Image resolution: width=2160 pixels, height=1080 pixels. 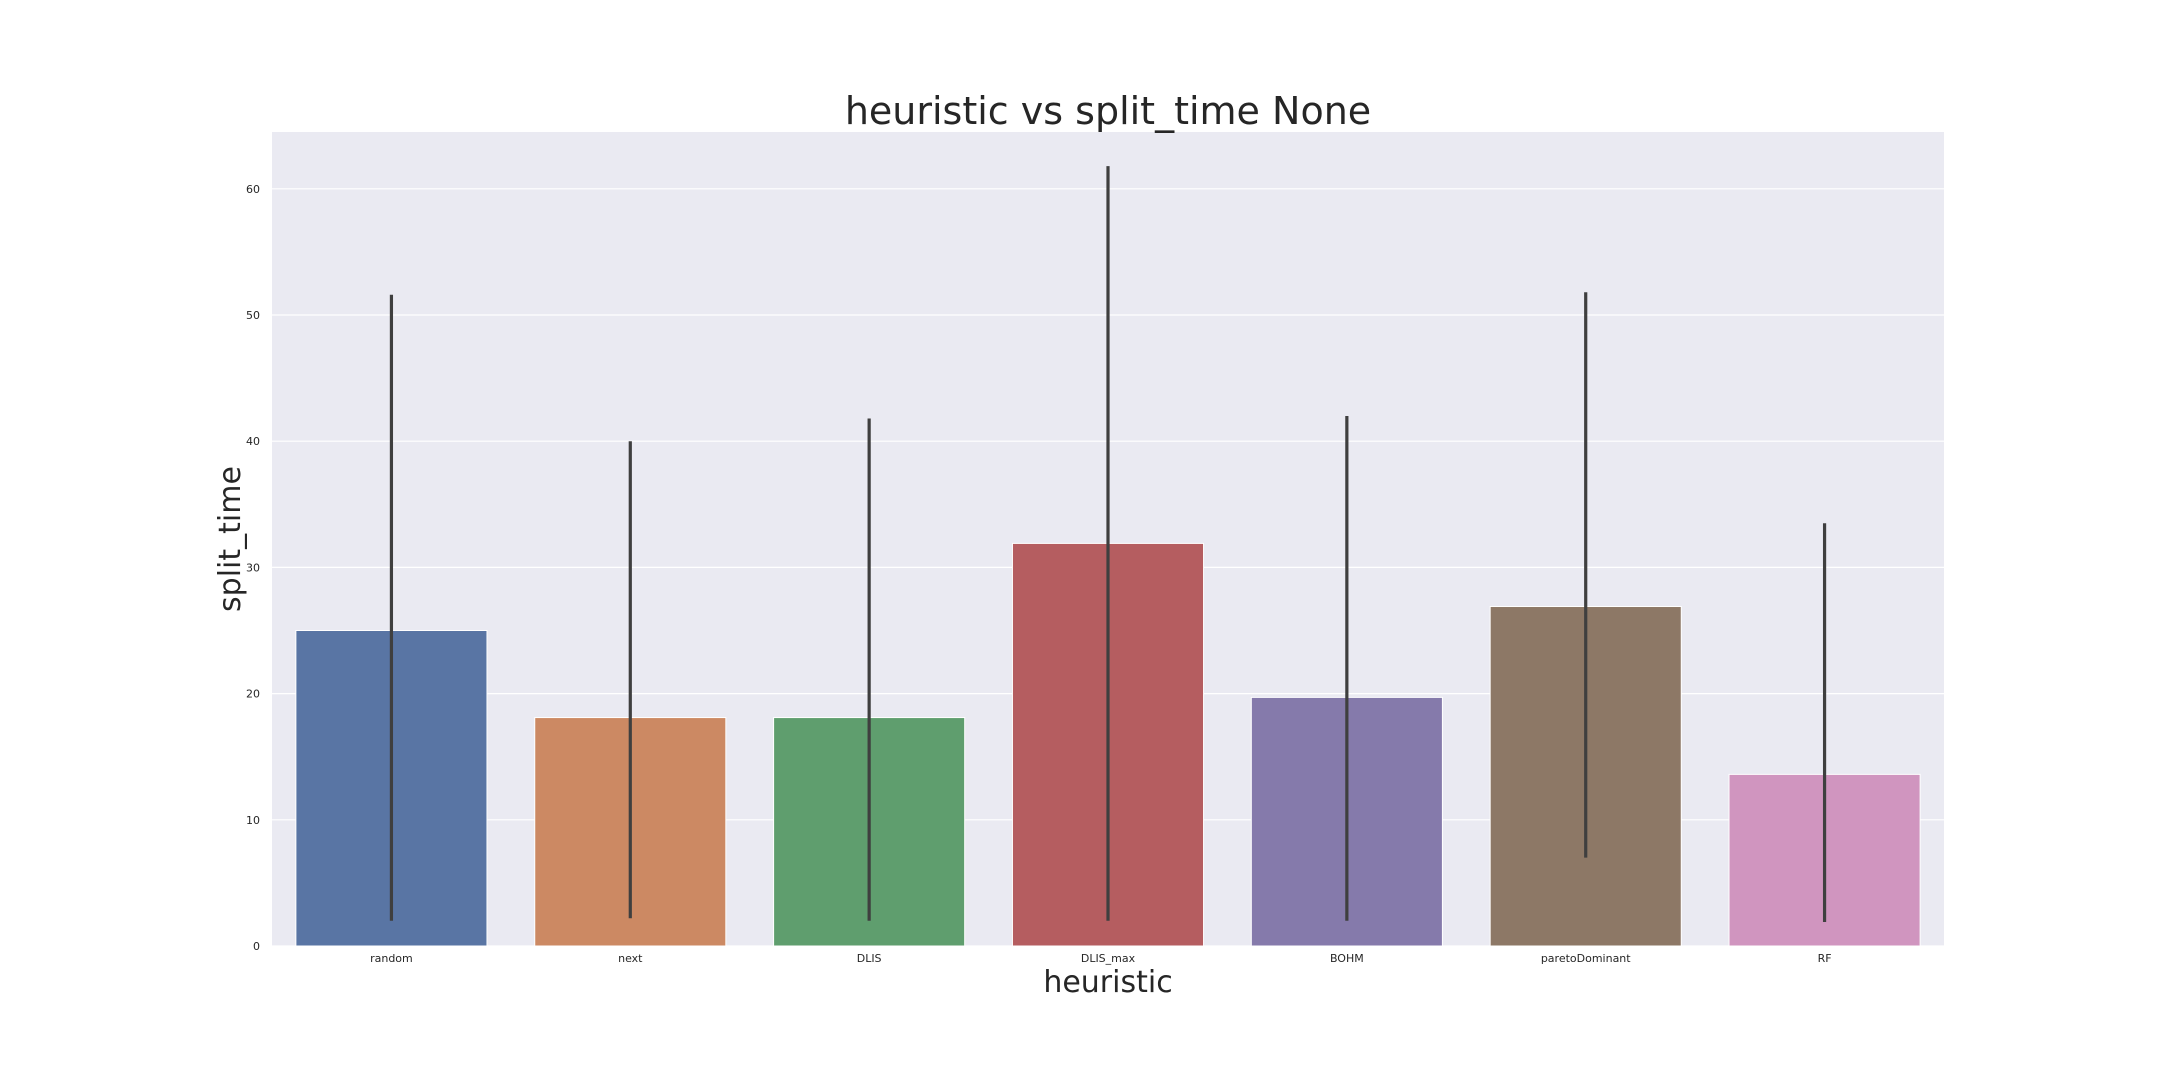 What do you see at coordinates (253, 820) in the screenshot?
I see `y-tick-label: 10` at bounding box center [253, 820].